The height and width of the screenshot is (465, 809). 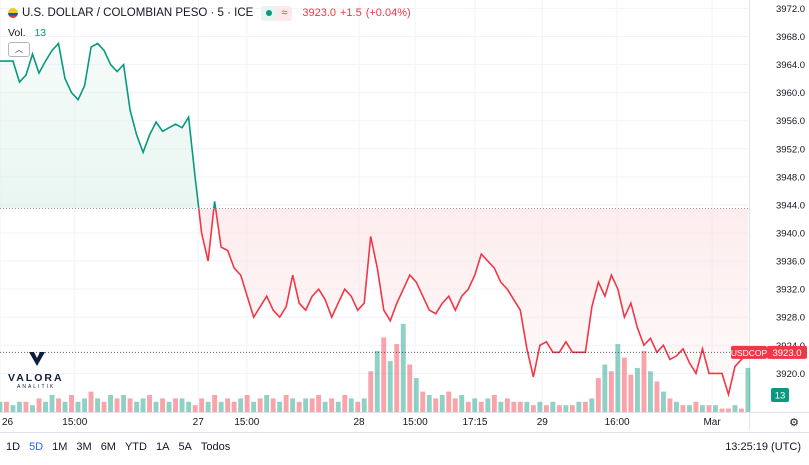 I want to click on range-1d: 1D, so click(x=13, y=447).